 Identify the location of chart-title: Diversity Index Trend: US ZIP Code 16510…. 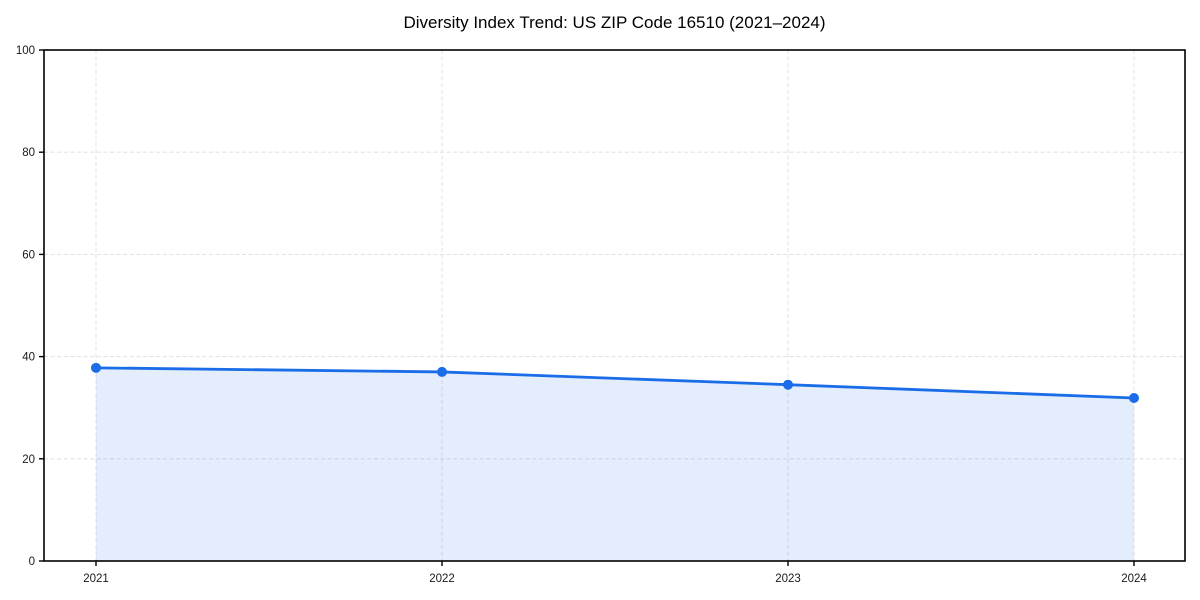
(614, 22).